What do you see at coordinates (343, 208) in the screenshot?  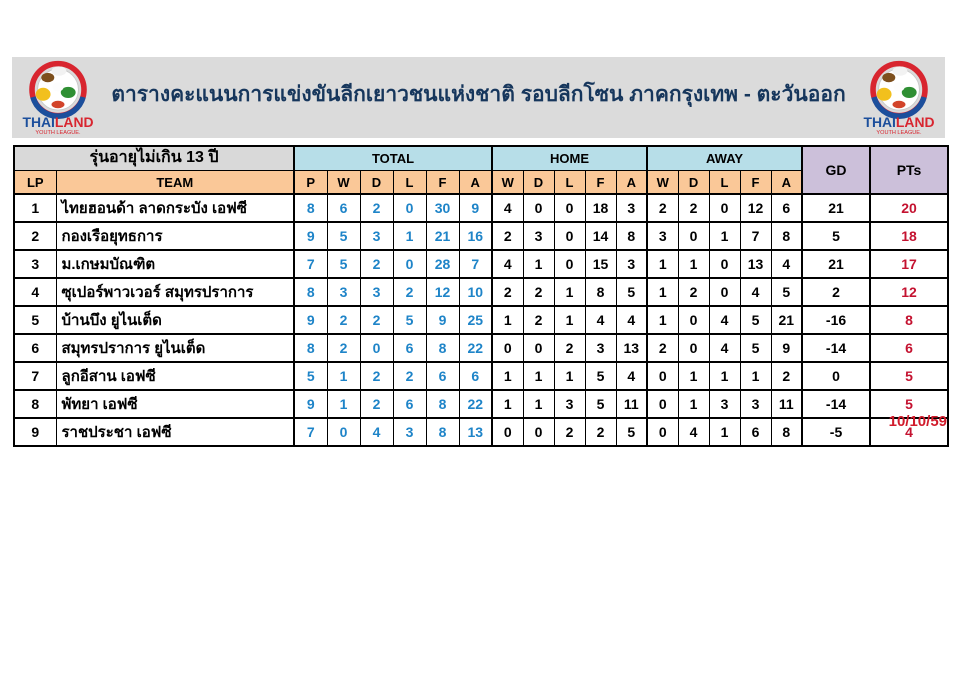 I see `total-stat-cell: 6` at bounding box center [343, 208].